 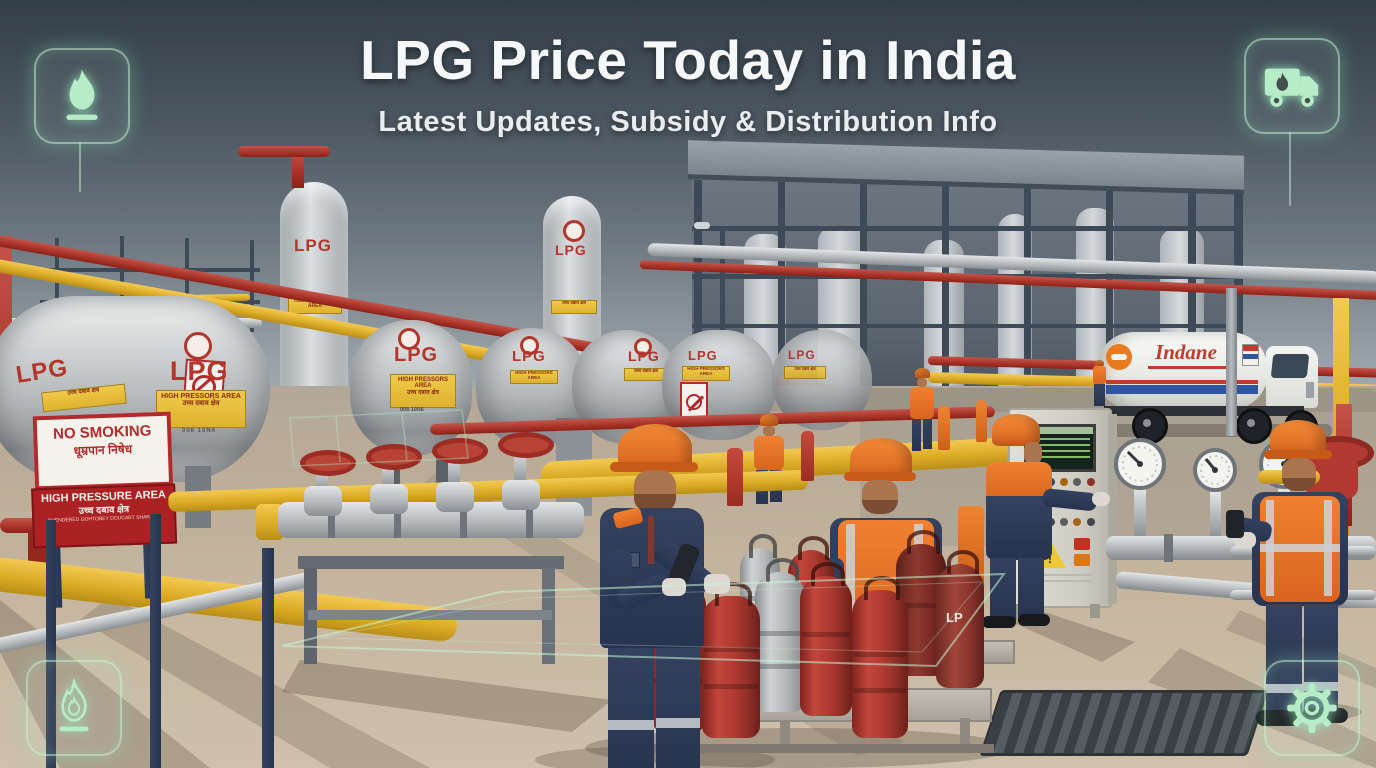 I want to click on lattice-post, so click(x=187, y=285).